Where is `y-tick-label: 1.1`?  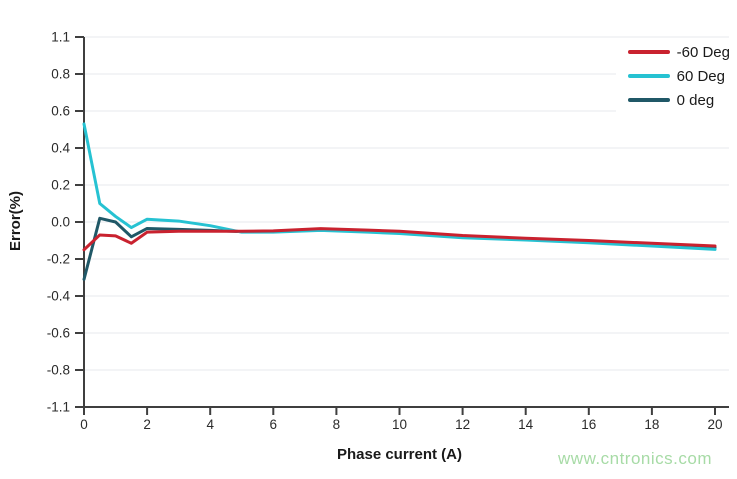 y-tick-label: 1.1 is located at coordinates (60, 37).